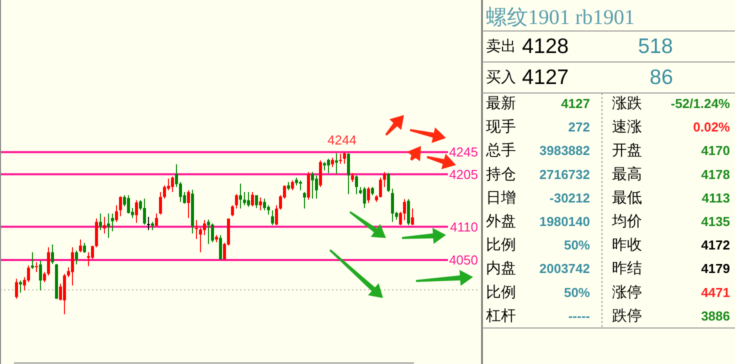 The image size is (735, 364). I want to click on text: 卖出, so click(501, 46).